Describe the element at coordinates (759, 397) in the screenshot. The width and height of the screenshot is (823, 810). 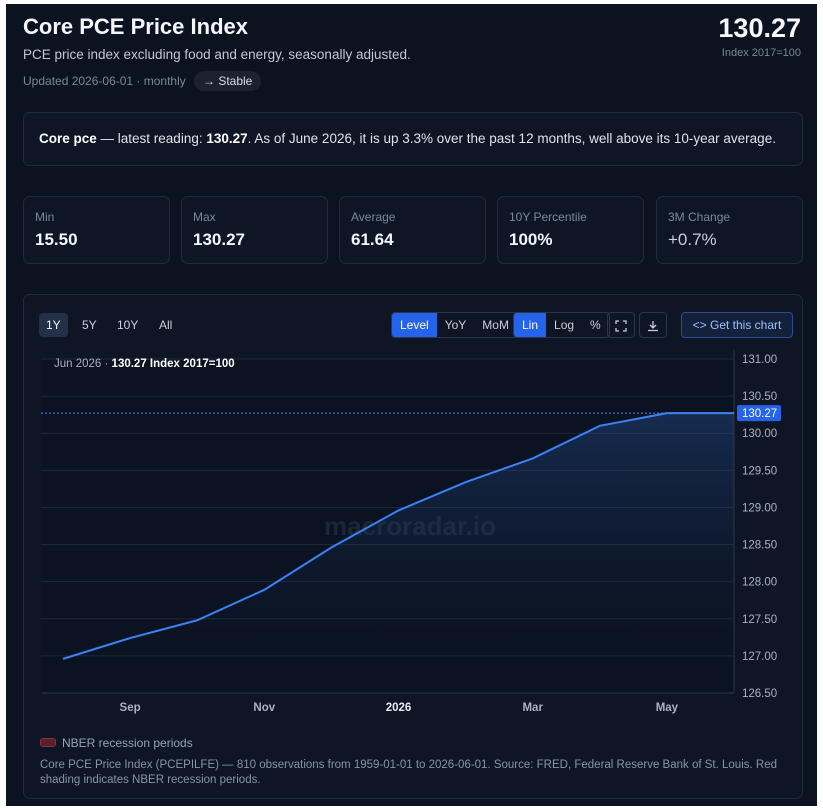
I see `y-tick-label: 130.50` at that location.